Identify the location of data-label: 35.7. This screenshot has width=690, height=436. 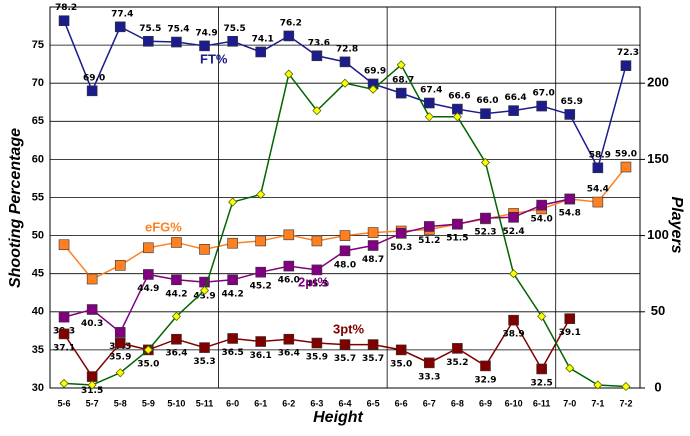
(373, 359).